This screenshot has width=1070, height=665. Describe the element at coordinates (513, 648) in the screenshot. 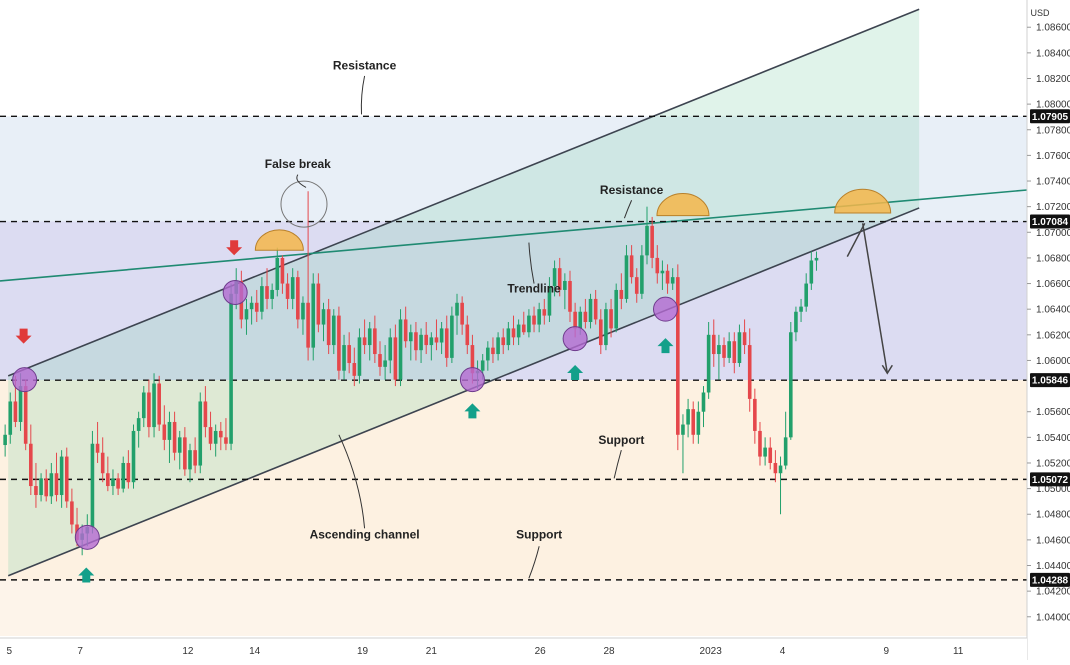

I see `time-axis: 5 7 12 14 19 21 26 28 2023 4 9 11` at that location.